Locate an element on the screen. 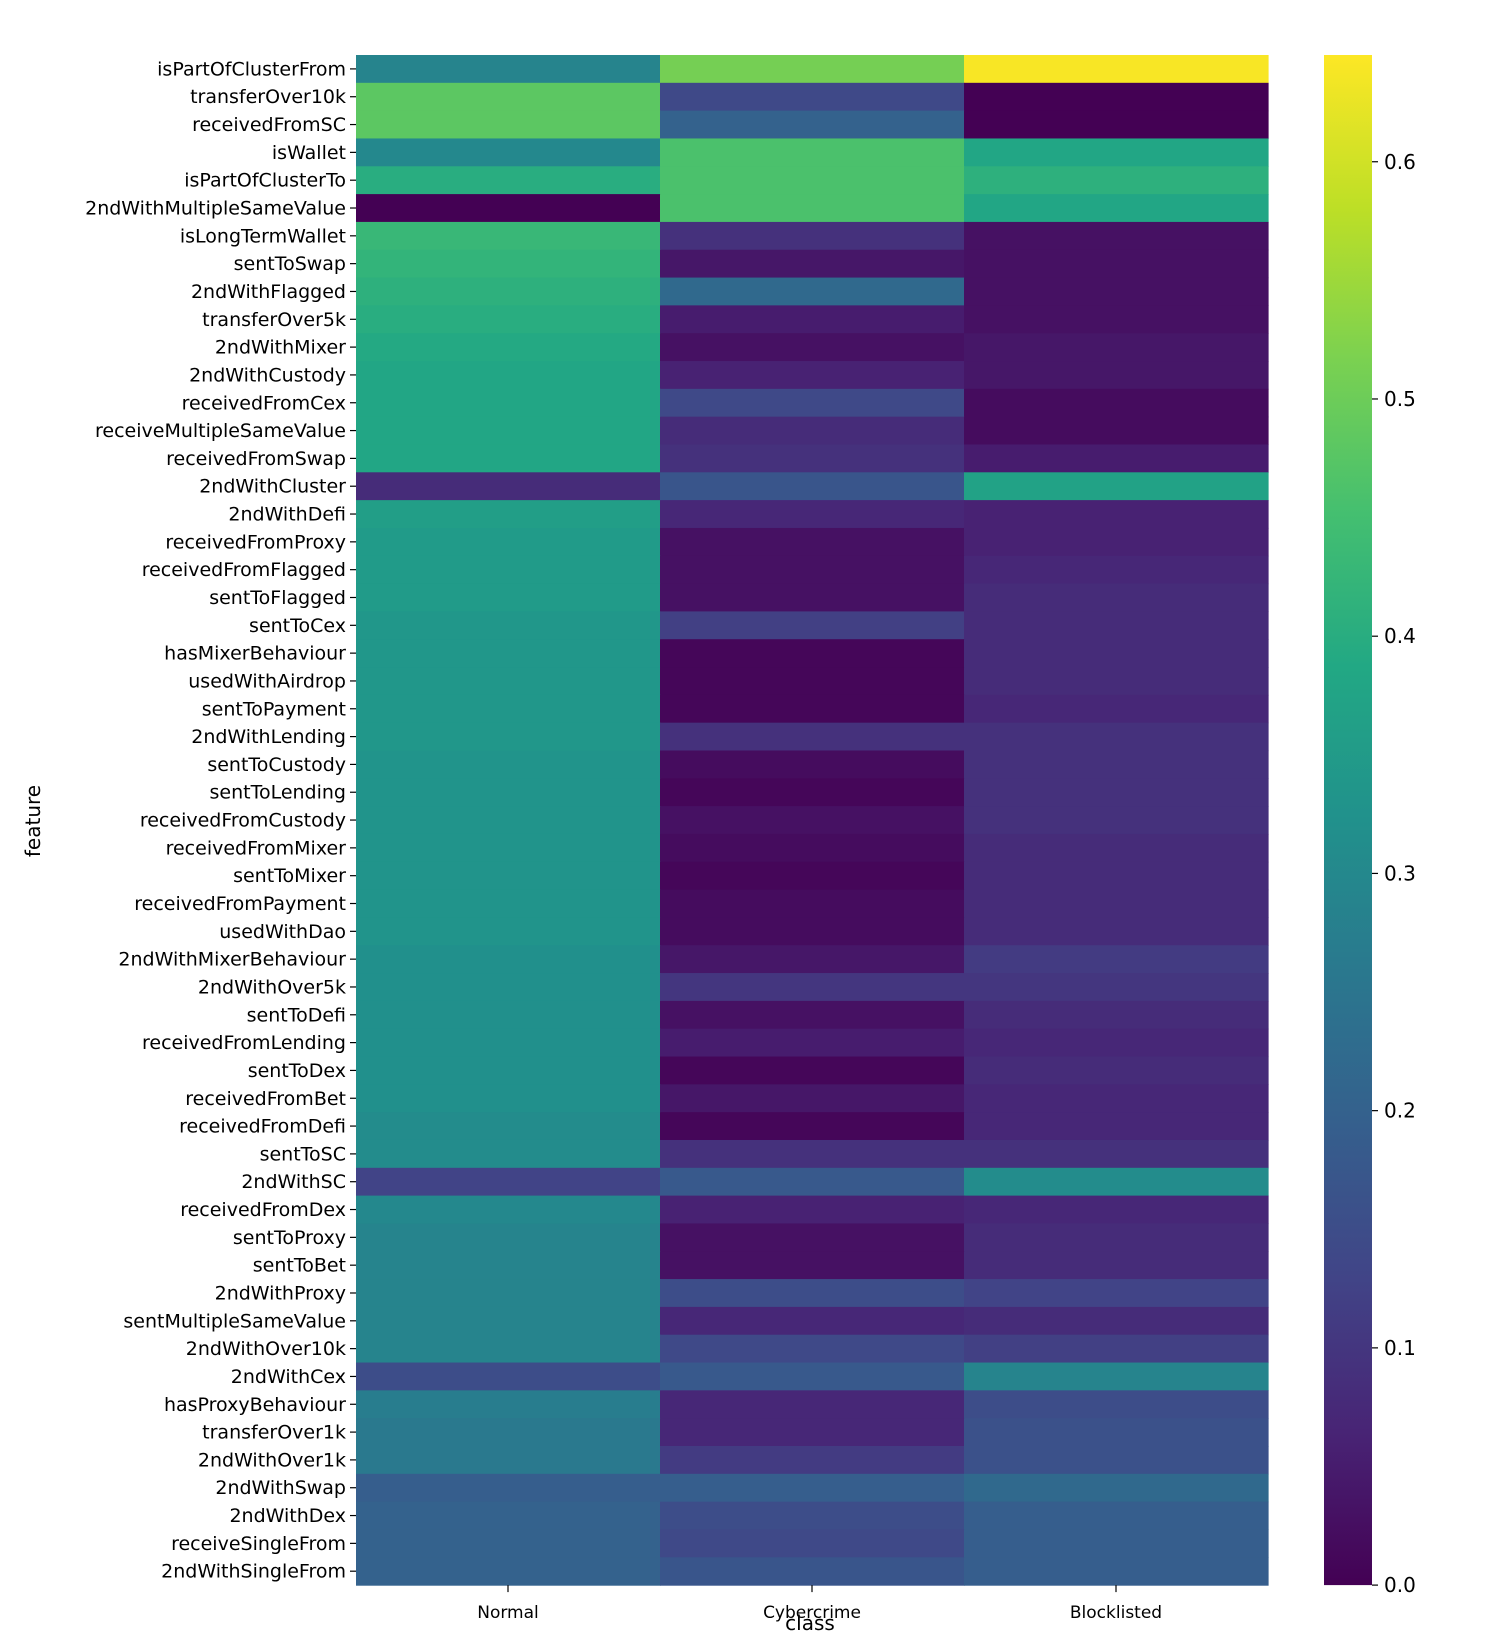 Image resolution: width=1500 pixels, height=1650 pixels. y-tick-label: sentToDex is located at coordinates (297, 1071).